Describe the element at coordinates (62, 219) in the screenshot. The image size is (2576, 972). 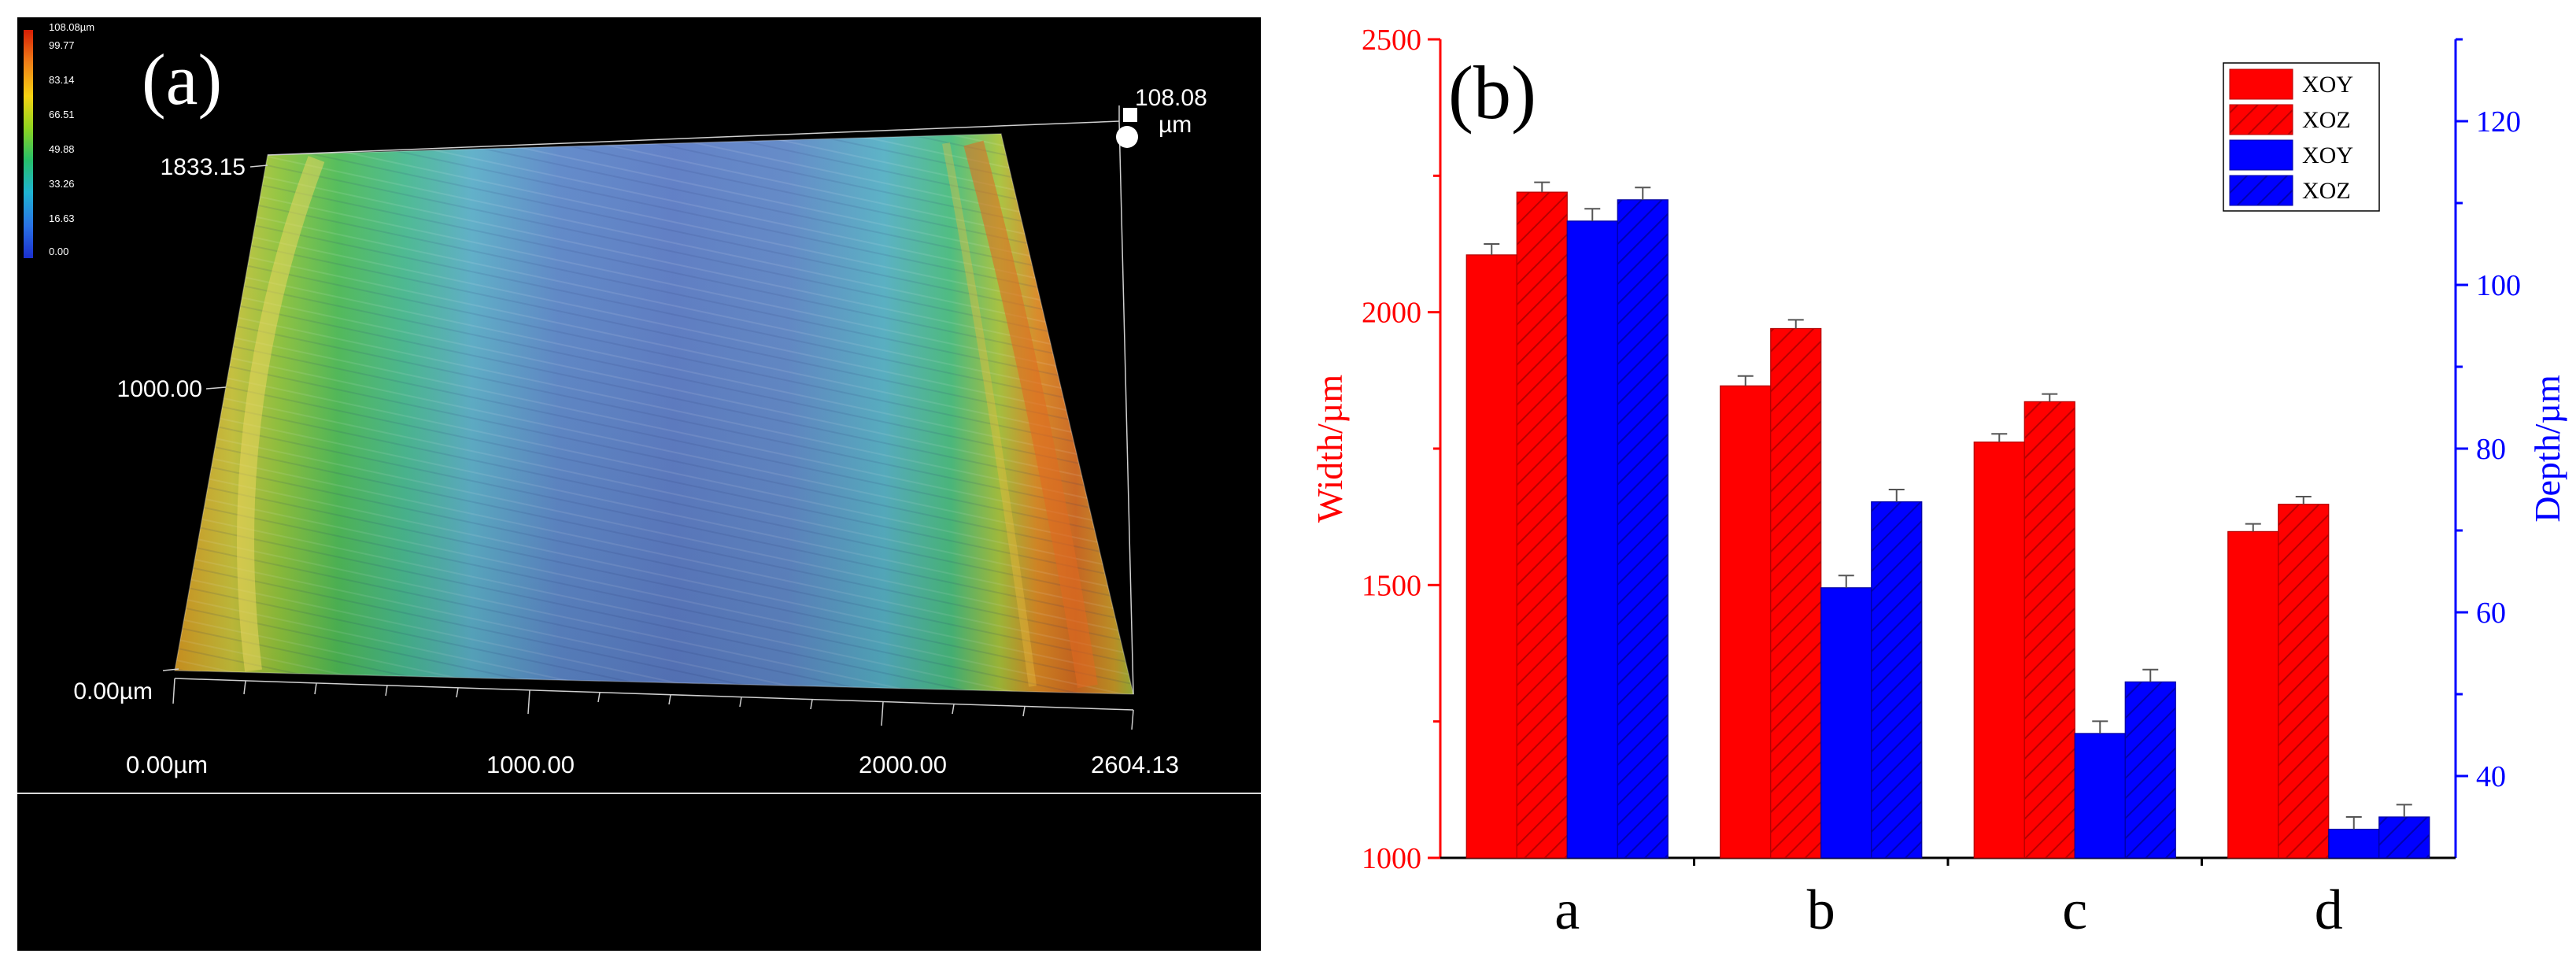
I see `colorbar-tick: 16.63` at that location.